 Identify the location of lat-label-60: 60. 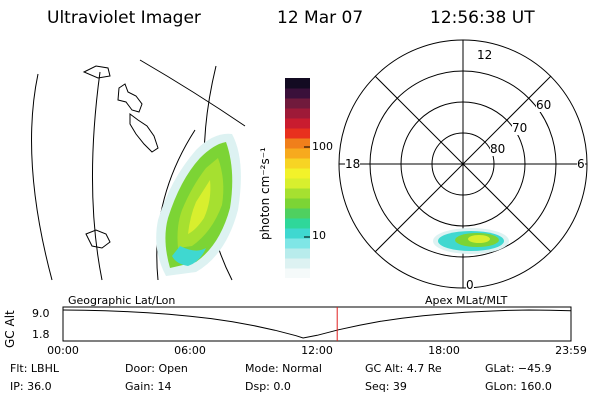
(544, 105).